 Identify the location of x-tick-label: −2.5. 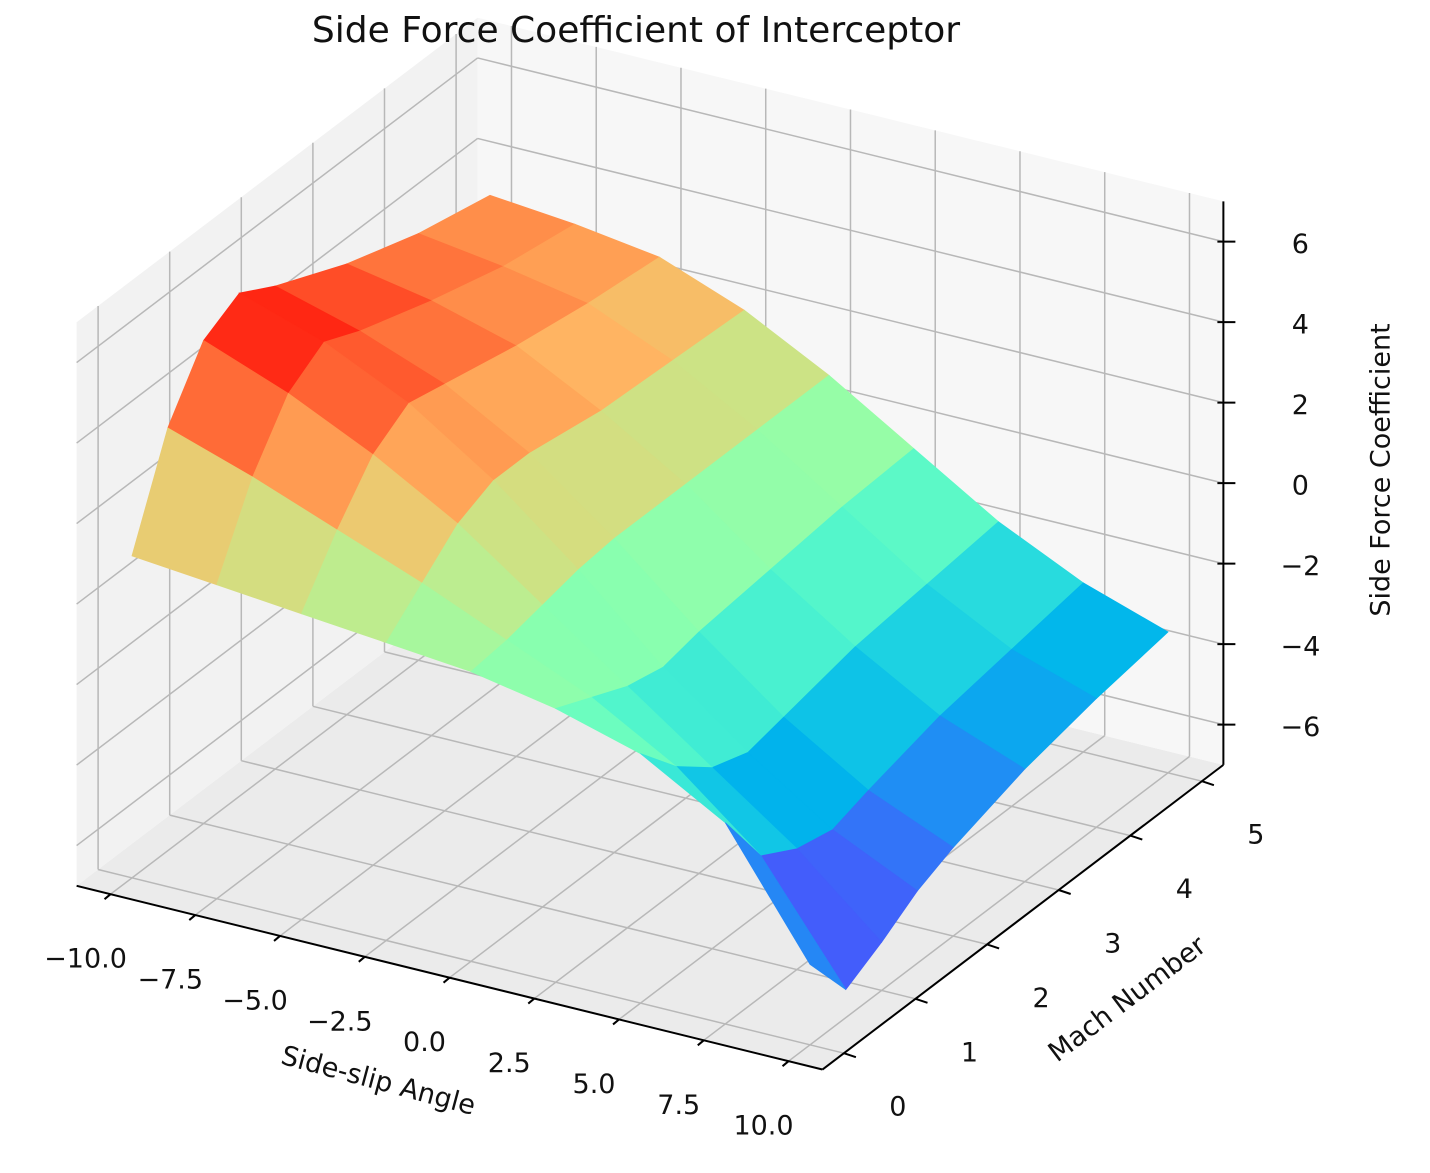
(340, 1021).